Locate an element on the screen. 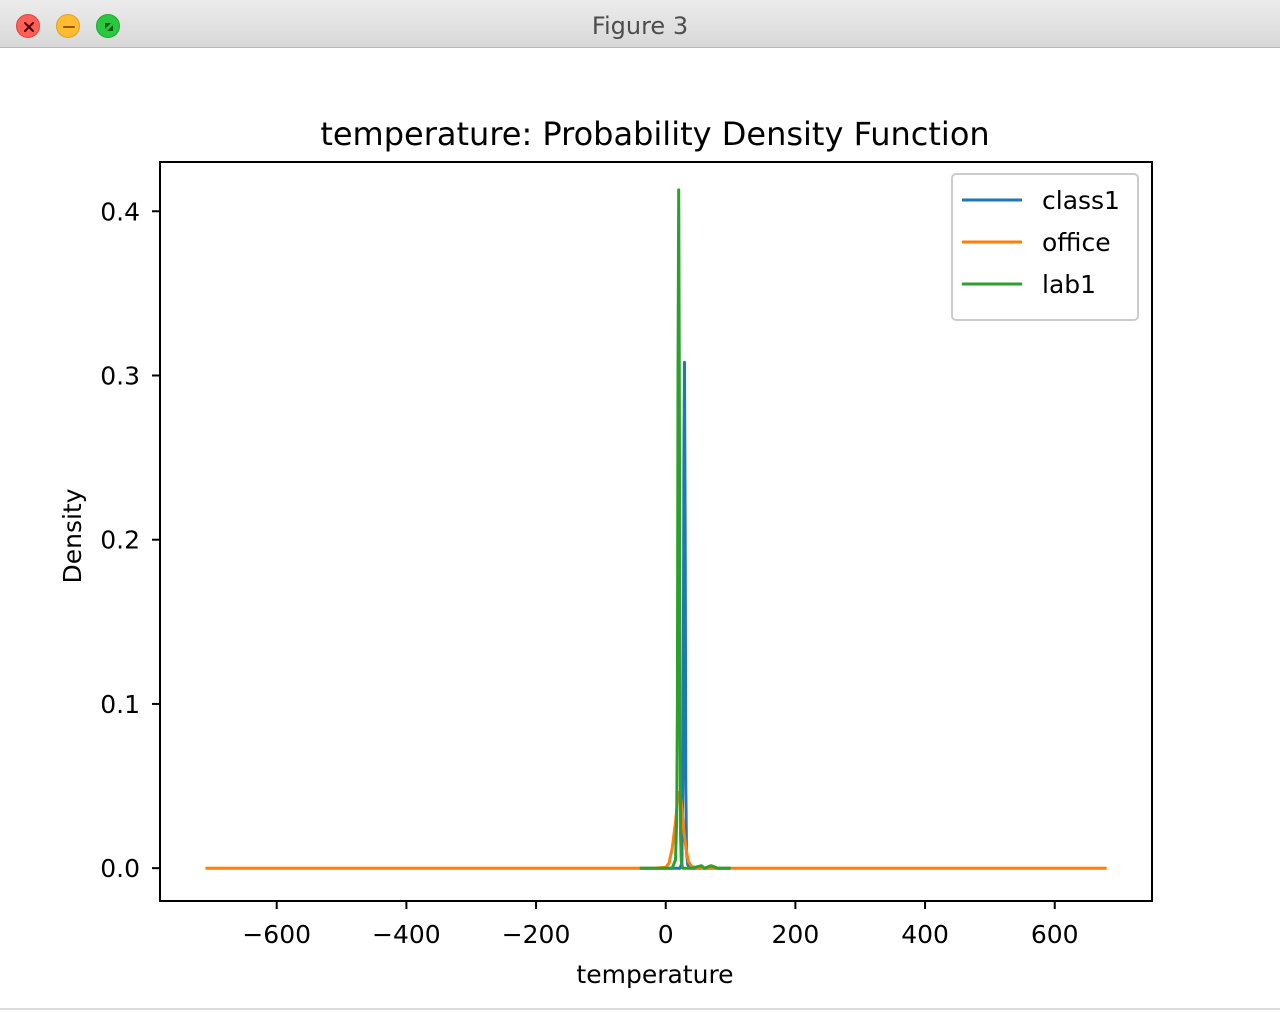 The width and height of the screenshot is (1280, 1012). x-tick-label: −400 is located at coordinates (406, 934).